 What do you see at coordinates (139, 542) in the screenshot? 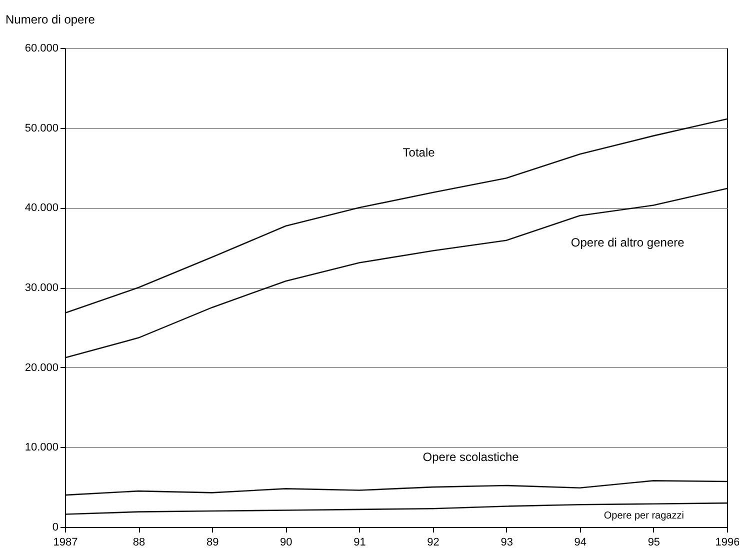
I see `x-tick-label: 88` at bounding box center [139, 542].